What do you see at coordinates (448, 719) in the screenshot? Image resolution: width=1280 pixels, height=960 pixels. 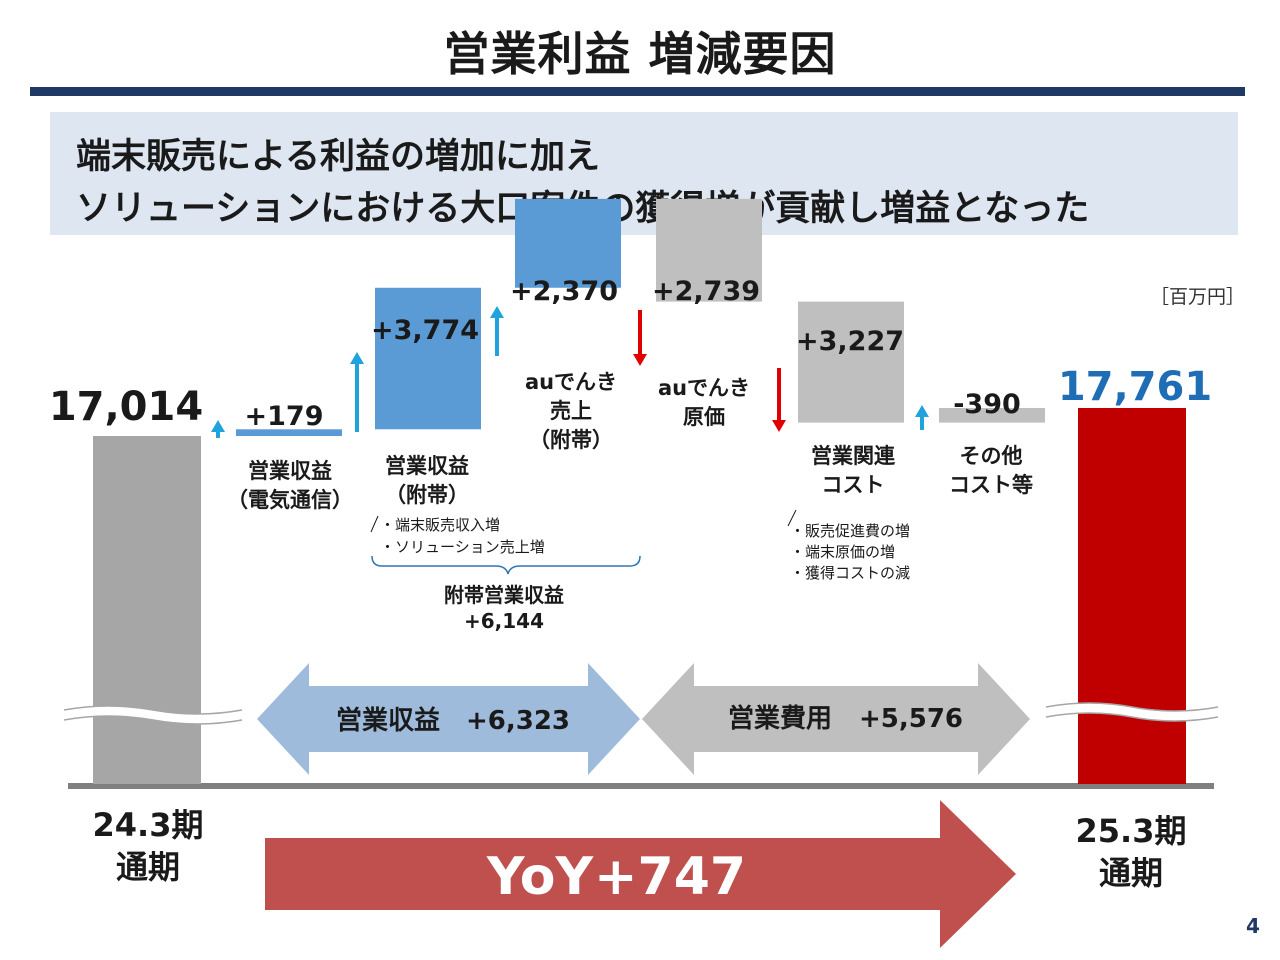 I see `revenue-double-arrow` at bounding box center [448, 719].